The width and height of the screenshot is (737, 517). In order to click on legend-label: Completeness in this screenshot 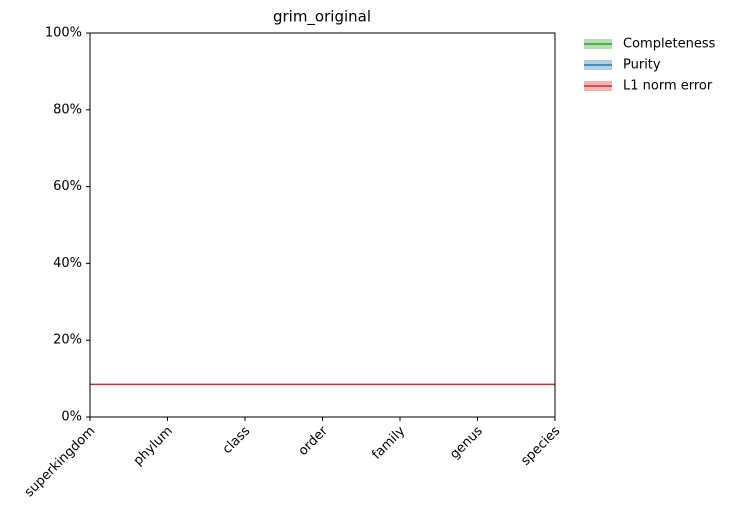, I will do `click(669, 44)`.